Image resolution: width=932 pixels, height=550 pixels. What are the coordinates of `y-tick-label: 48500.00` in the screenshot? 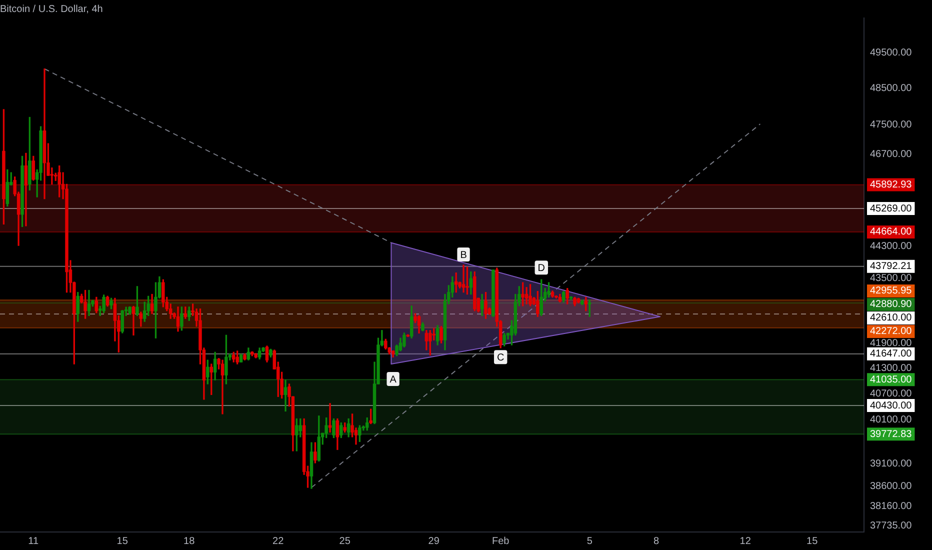 It's located at (891, 88).